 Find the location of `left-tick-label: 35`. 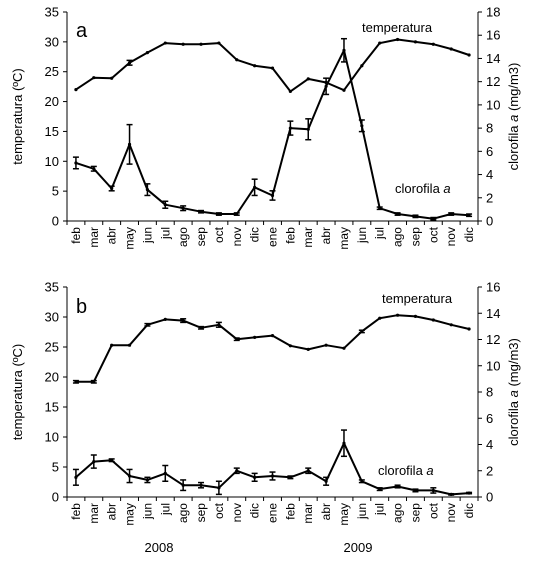

left-tick-label: 35 is located at coordinates (52, 287).